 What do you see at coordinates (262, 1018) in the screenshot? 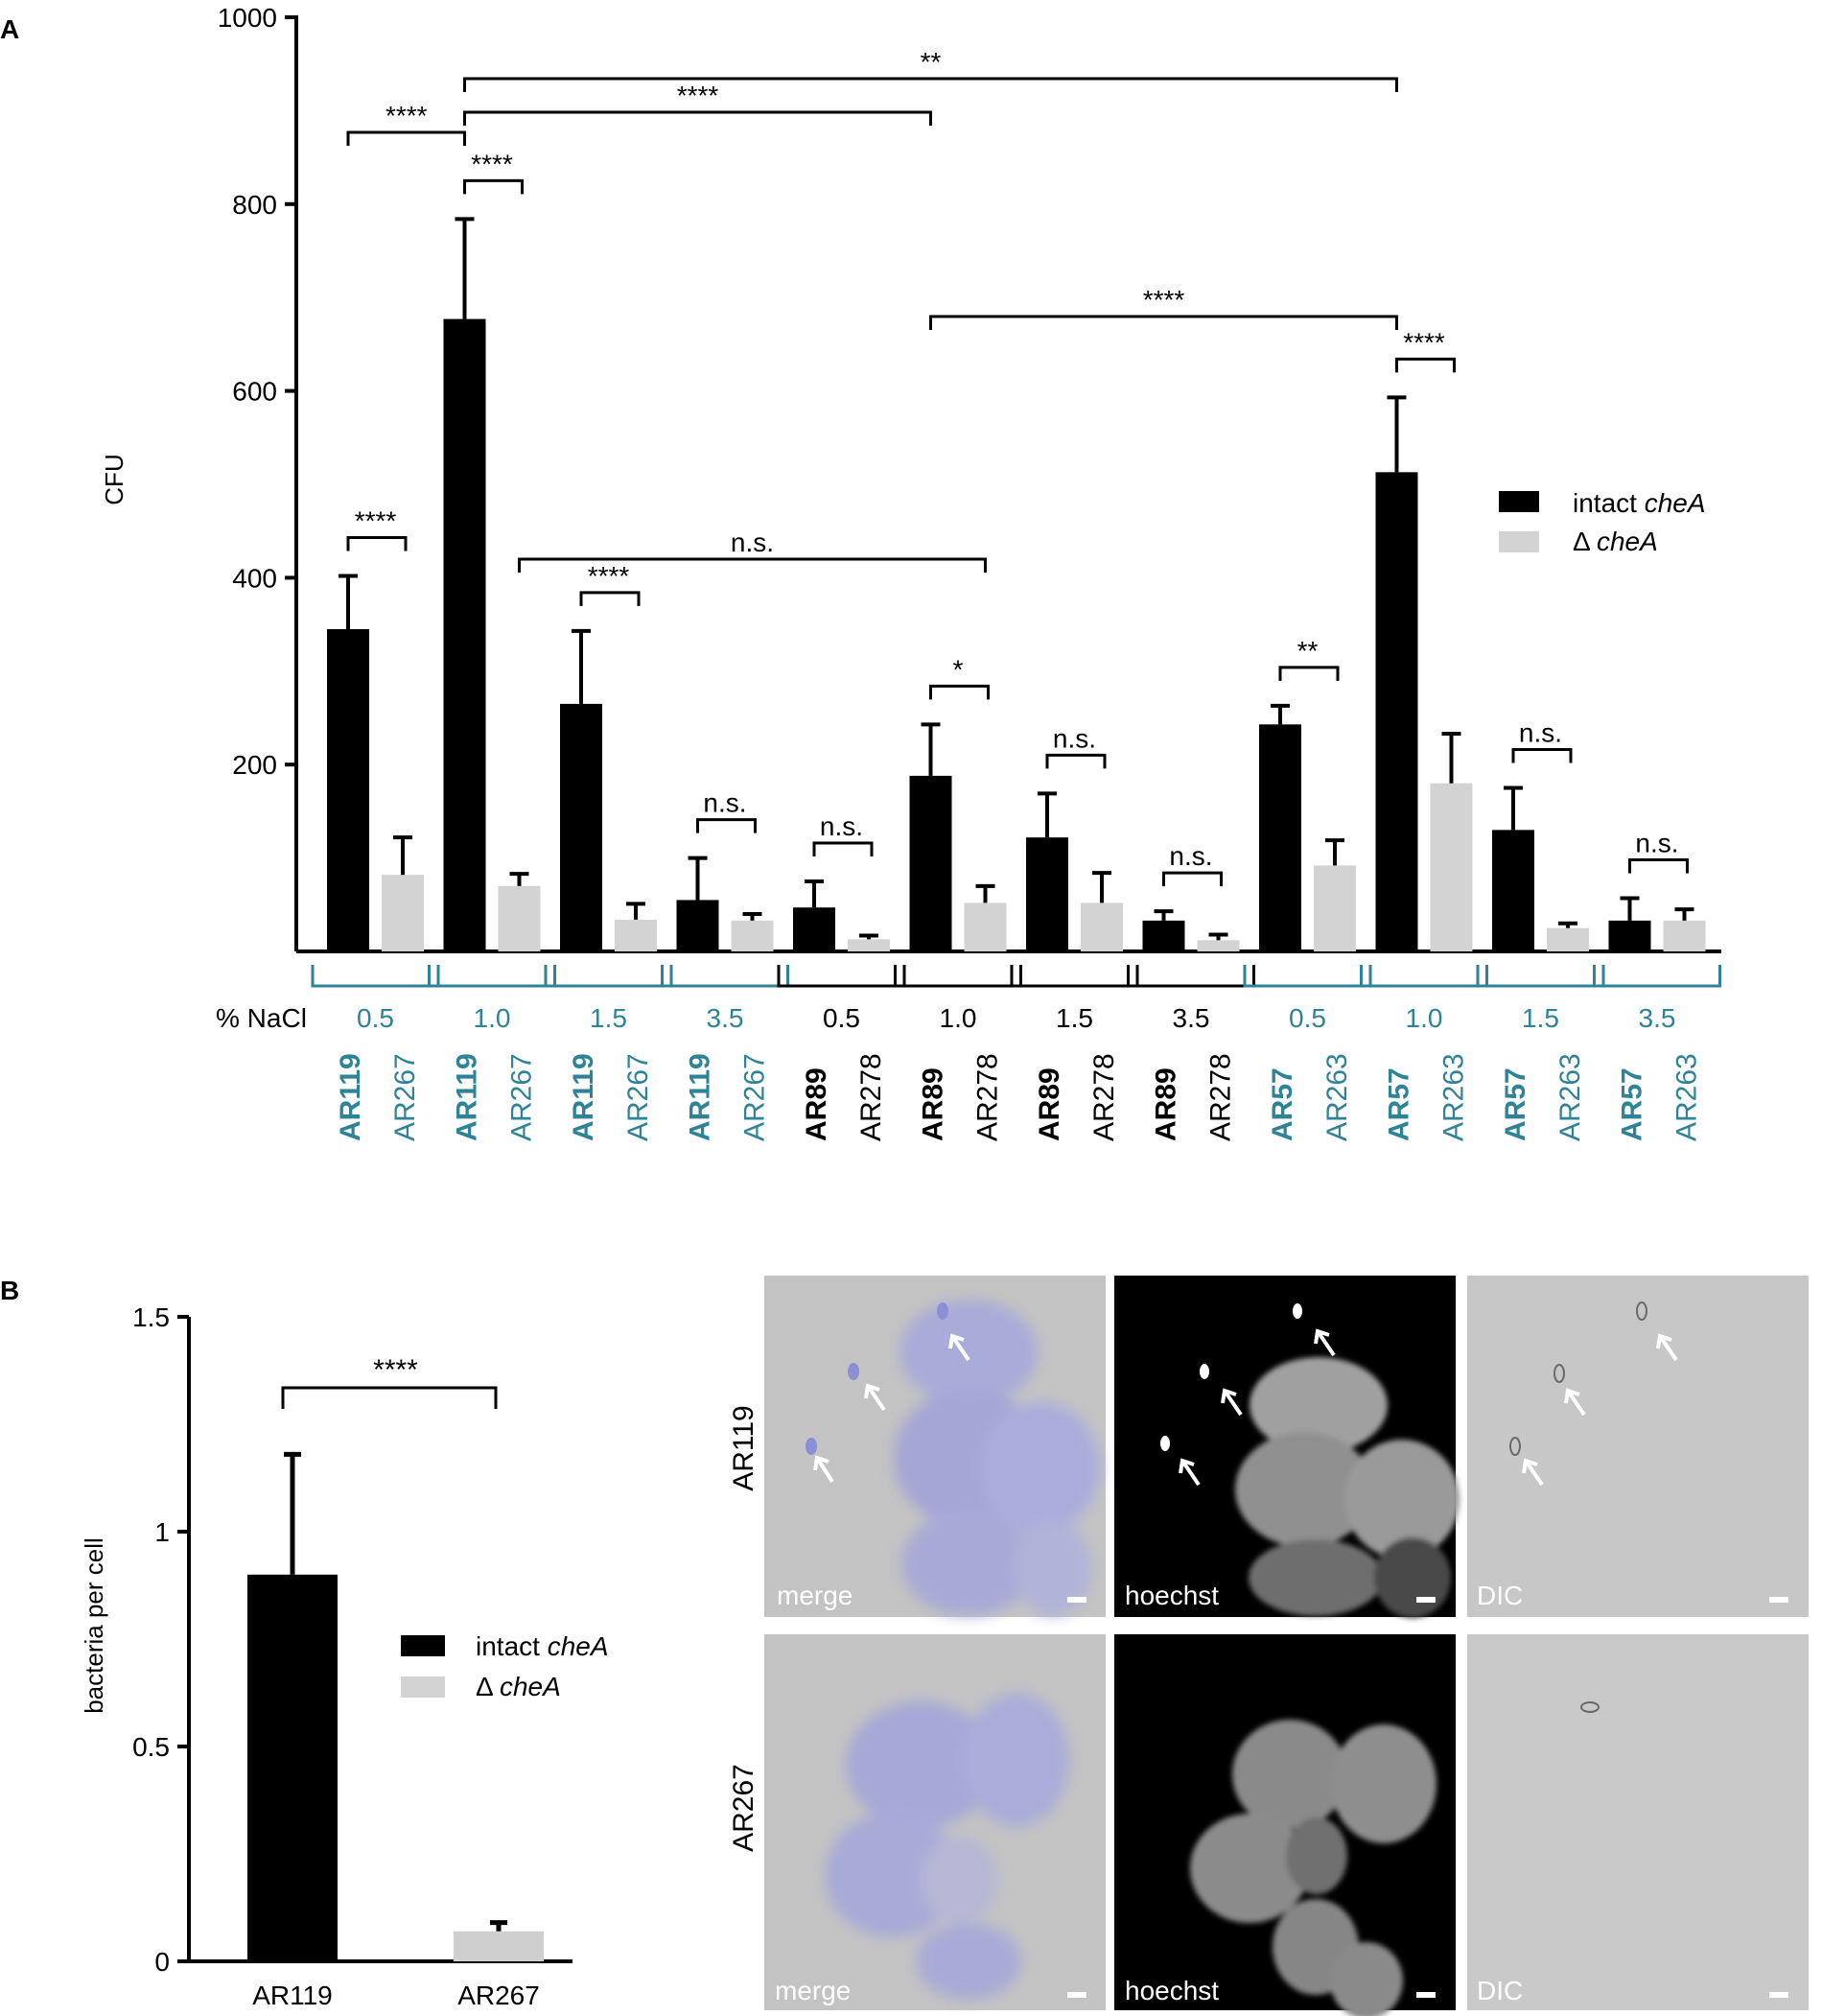
I see `nacl-row-label: % NaCl` at bounding box center [262, 1018].